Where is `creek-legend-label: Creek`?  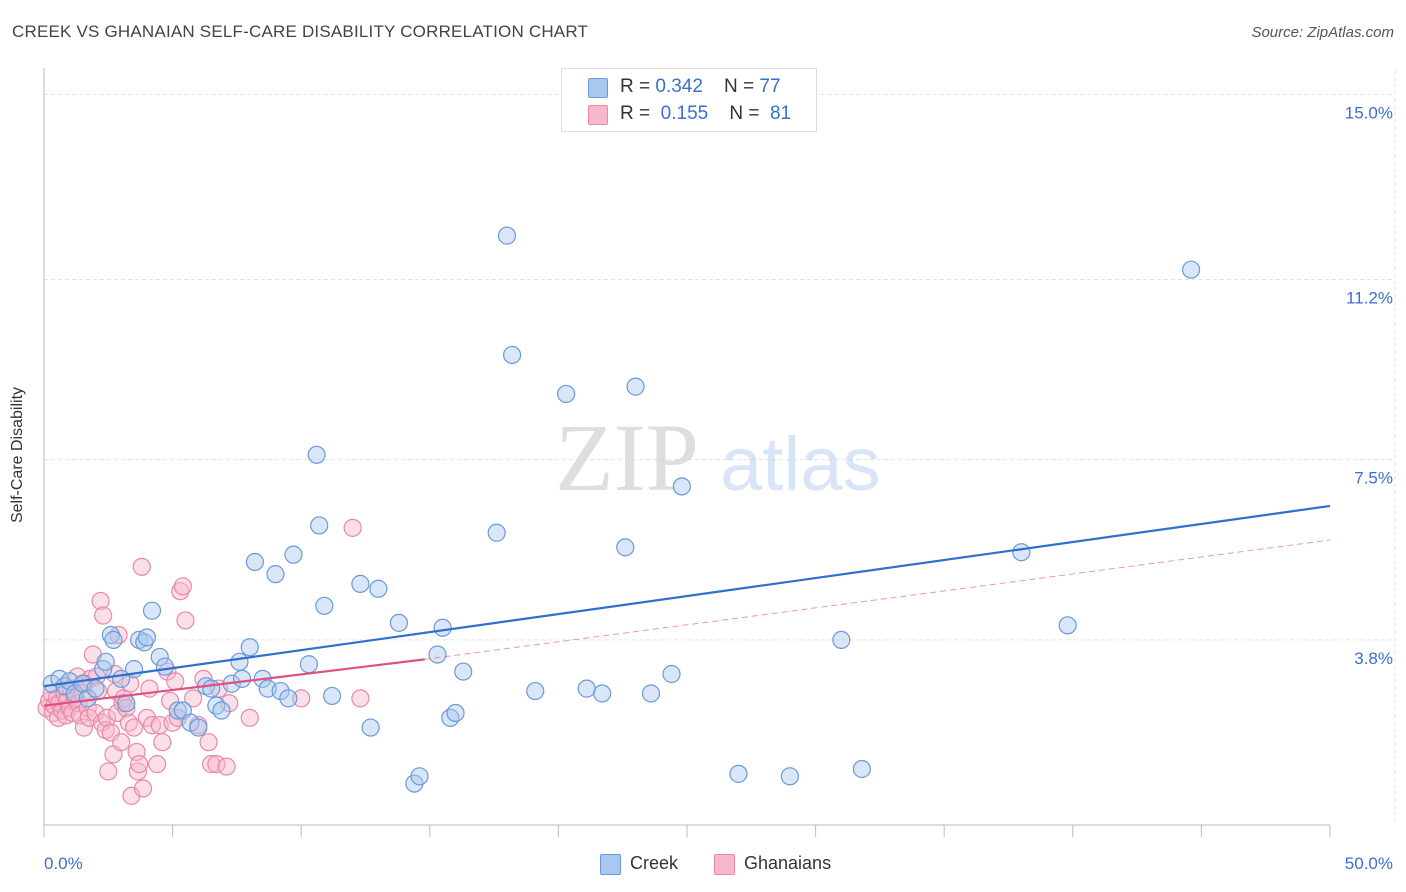 creek-legend-label: Creek is located at coordinates (654, 863).